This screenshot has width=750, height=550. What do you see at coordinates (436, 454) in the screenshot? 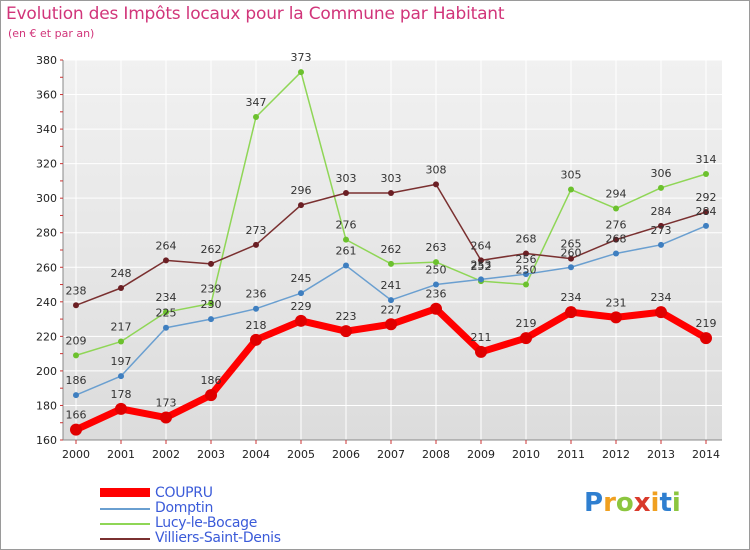
I see `x-tick-label: 2008` at bounding box center [436, 454].